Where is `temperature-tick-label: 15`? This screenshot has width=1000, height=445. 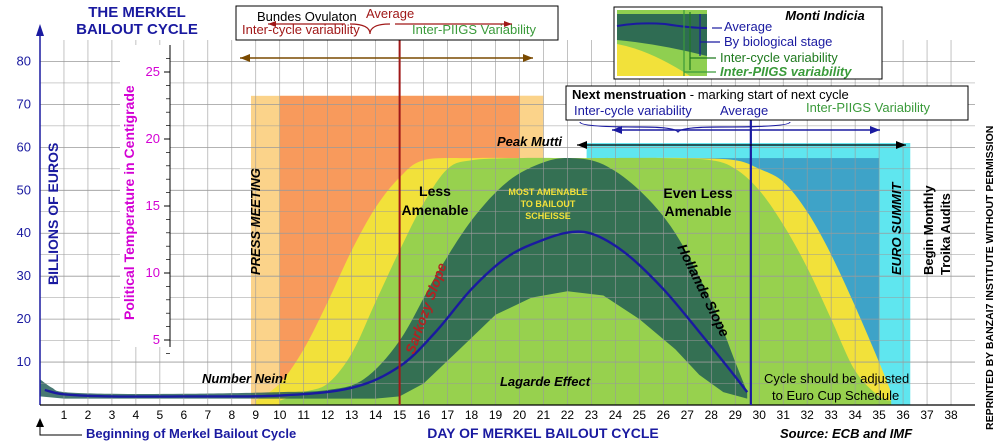
temperature-tick-label: 15 is located at coordinates (153, 205).